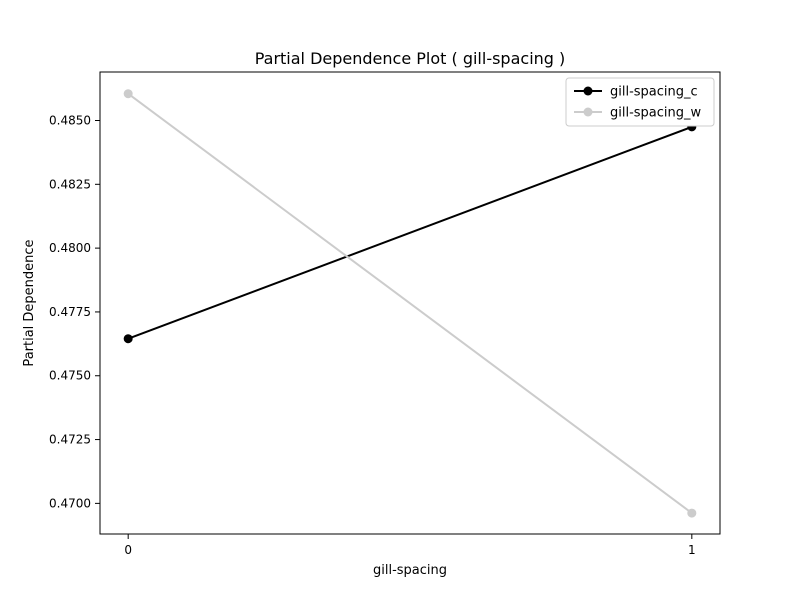 The image size is (800, 600). I want to click on y-tick-label: 0.4850, so click(70, 120).